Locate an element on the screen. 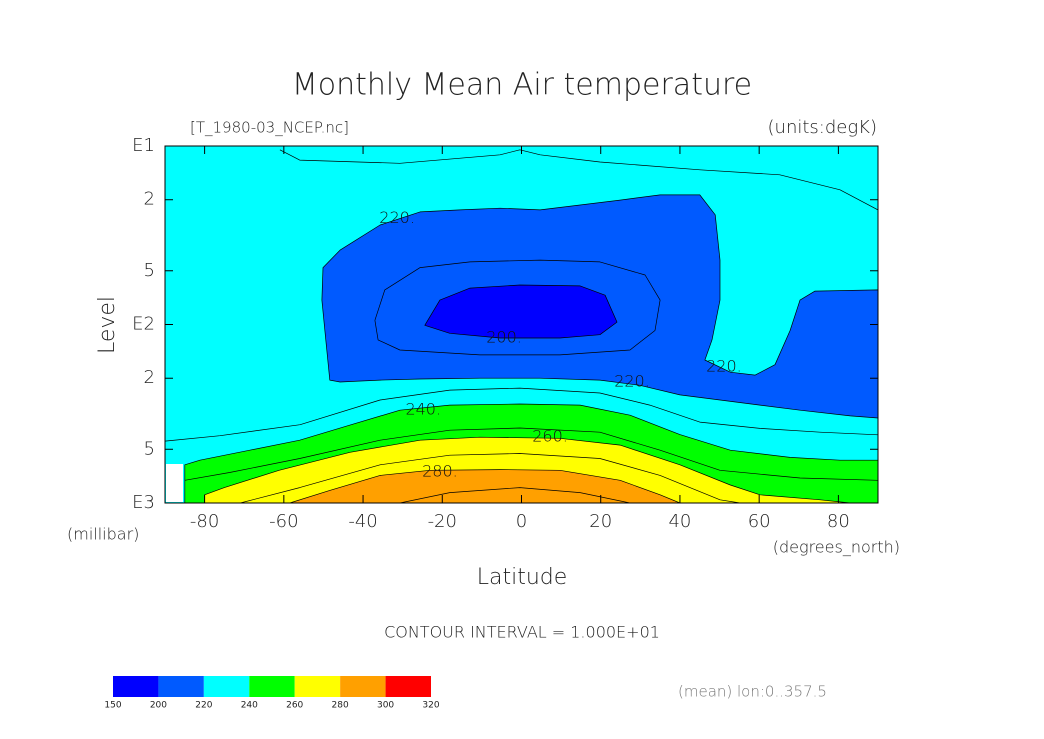  colorbar-label: 200 is located at coordinates (158, 706).